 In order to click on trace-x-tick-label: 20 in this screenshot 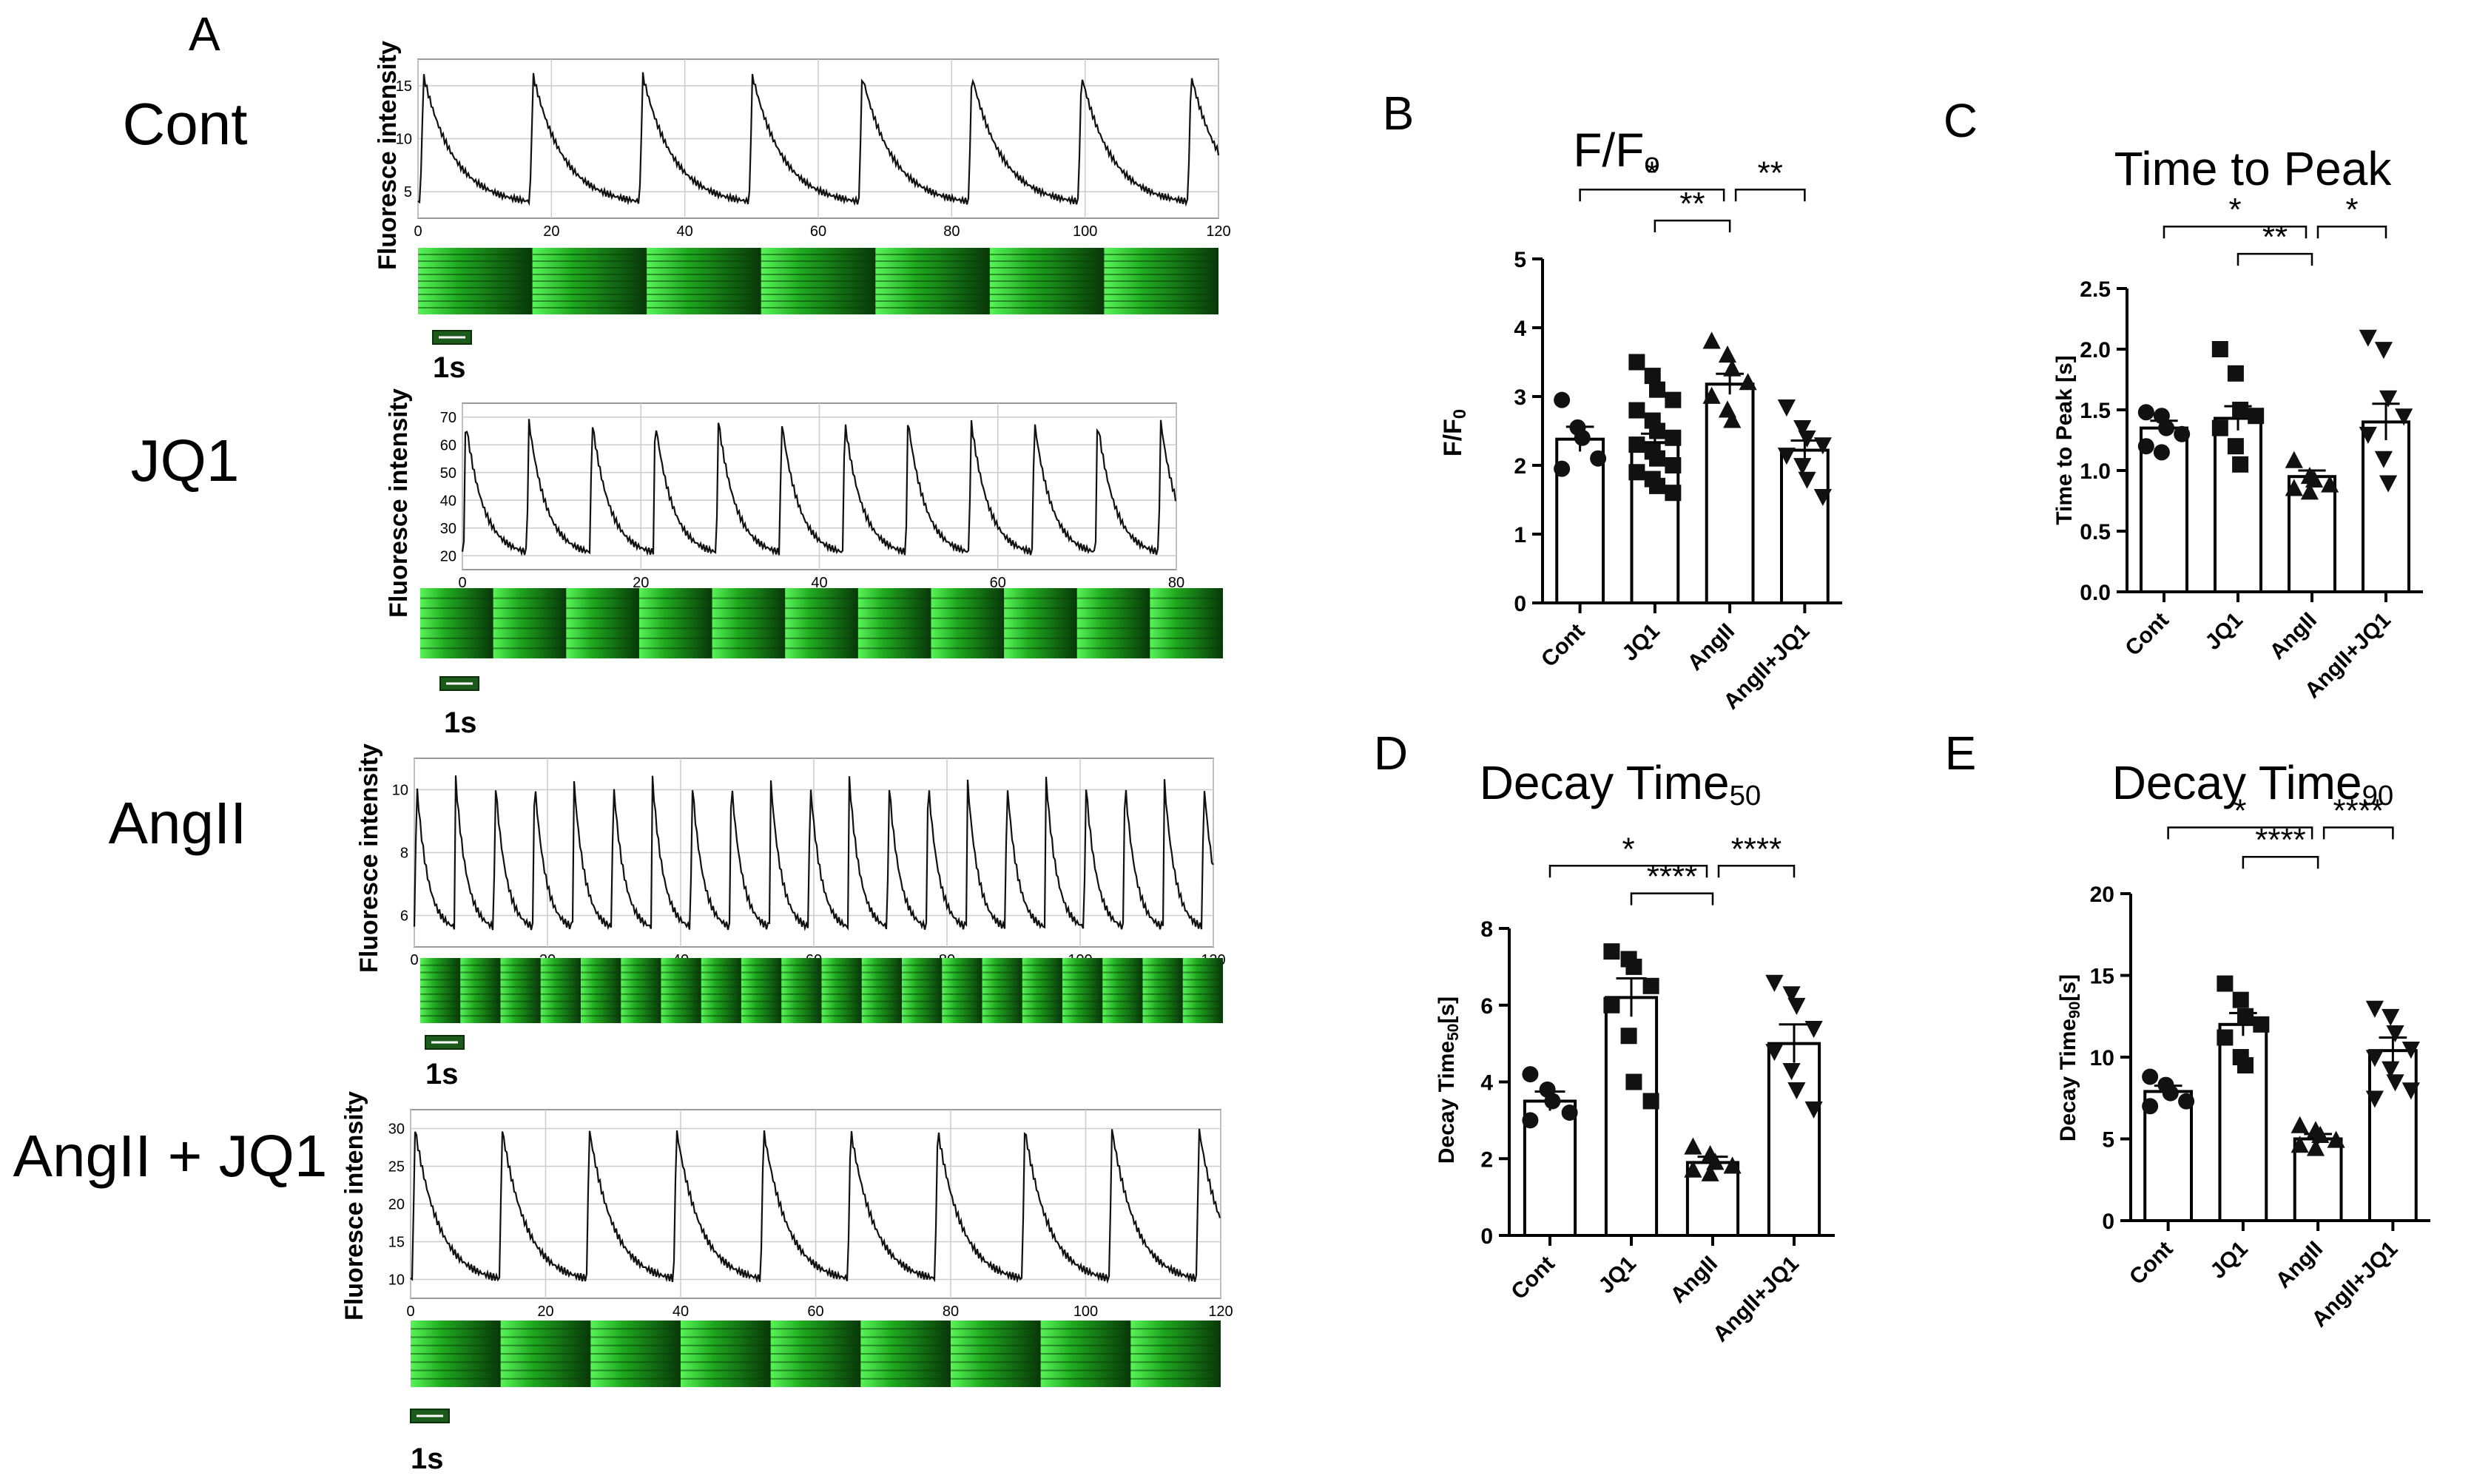, I will do `click(551, 231)`.